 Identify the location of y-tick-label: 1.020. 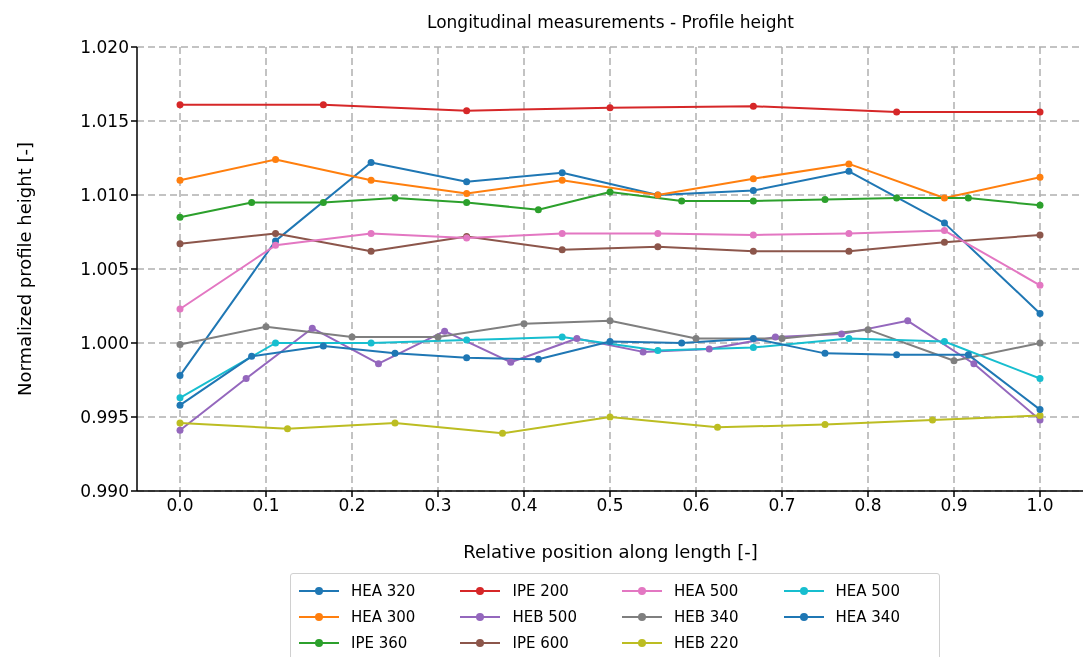
(104, 47).